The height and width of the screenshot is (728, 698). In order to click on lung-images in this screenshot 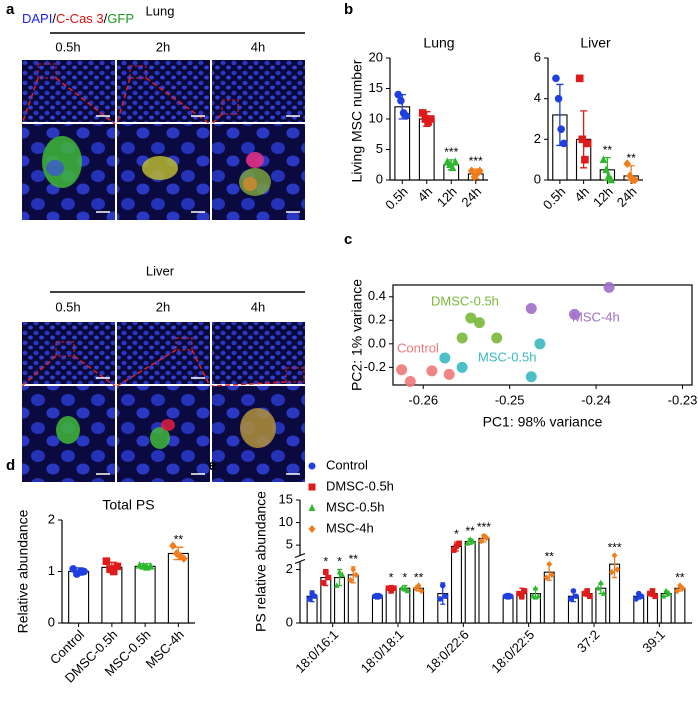, I will do `click(163, 140)`.